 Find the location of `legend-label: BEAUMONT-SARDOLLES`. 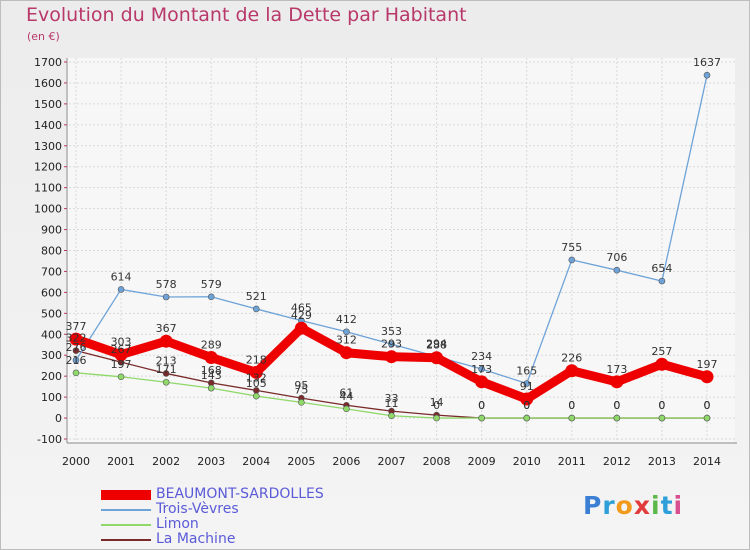

legend-label: BEAUMONT-SARDOLLES is located at coordinates (240, 494).